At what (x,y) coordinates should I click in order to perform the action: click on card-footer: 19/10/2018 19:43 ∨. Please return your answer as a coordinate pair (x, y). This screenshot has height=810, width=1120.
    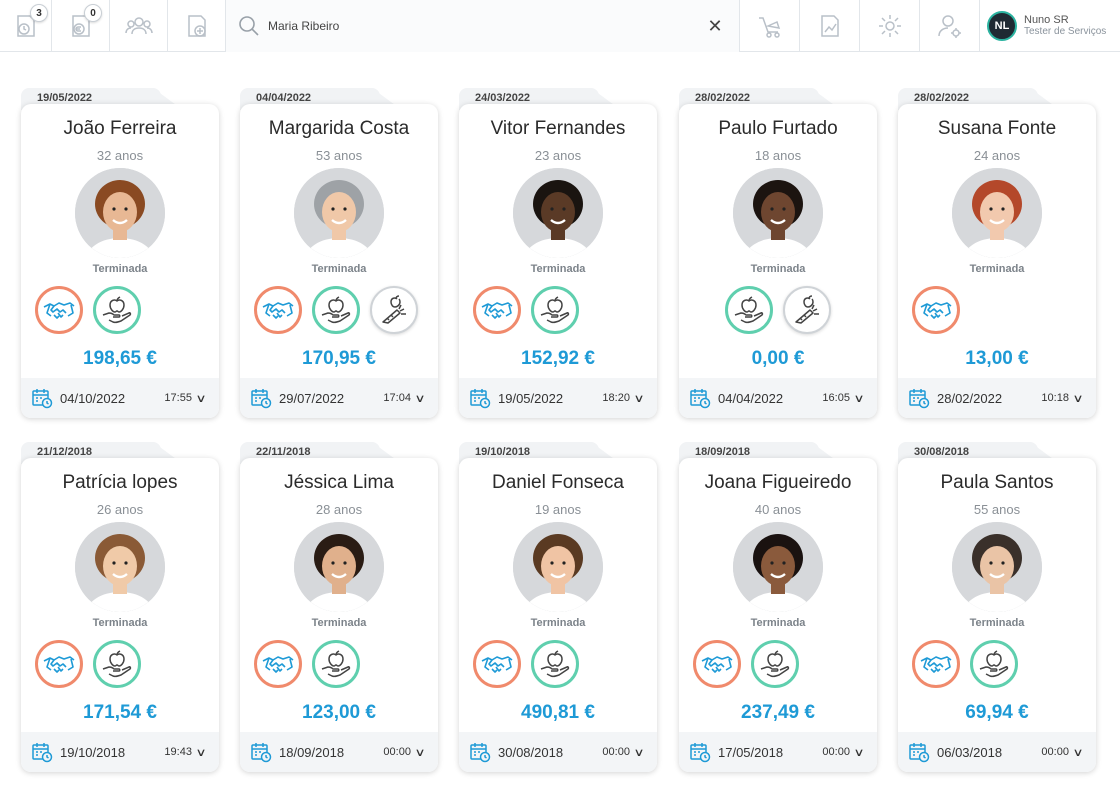
    Looking at the image, I should click on (120, 752).